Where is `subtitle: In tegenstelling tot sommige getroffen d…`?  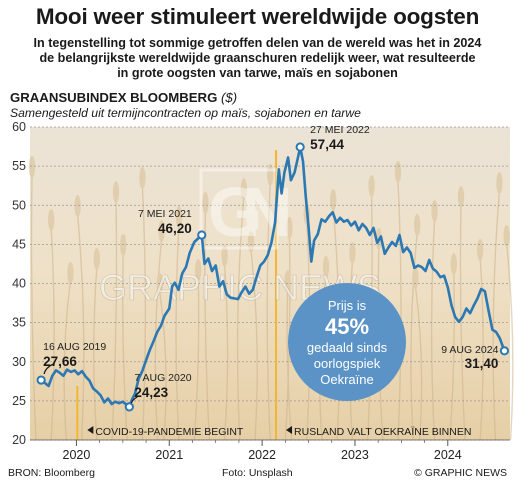 subtitle: In tegenstelling tot sommige getroffen d… is located at coordinates (257, 58).